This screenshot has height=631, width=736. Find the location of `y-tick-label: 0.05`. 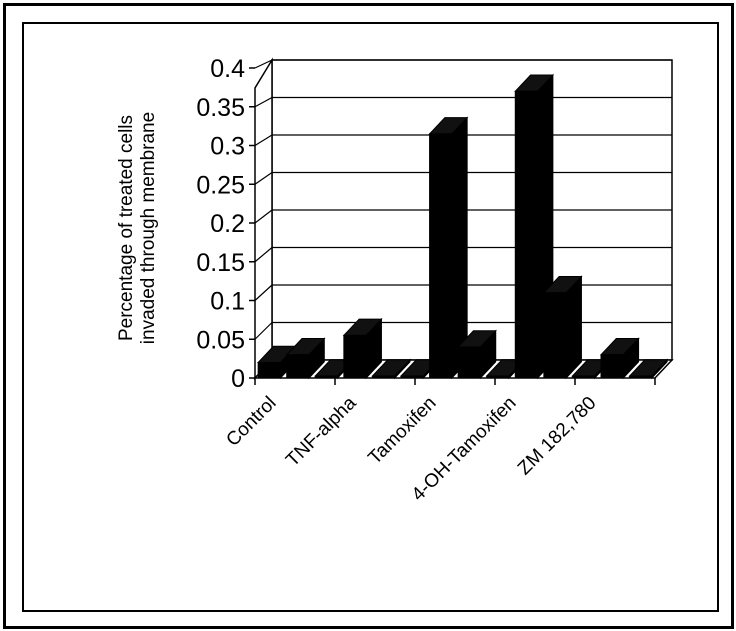

y-tick-label: 0.05 is located at coordinates (220, 340).